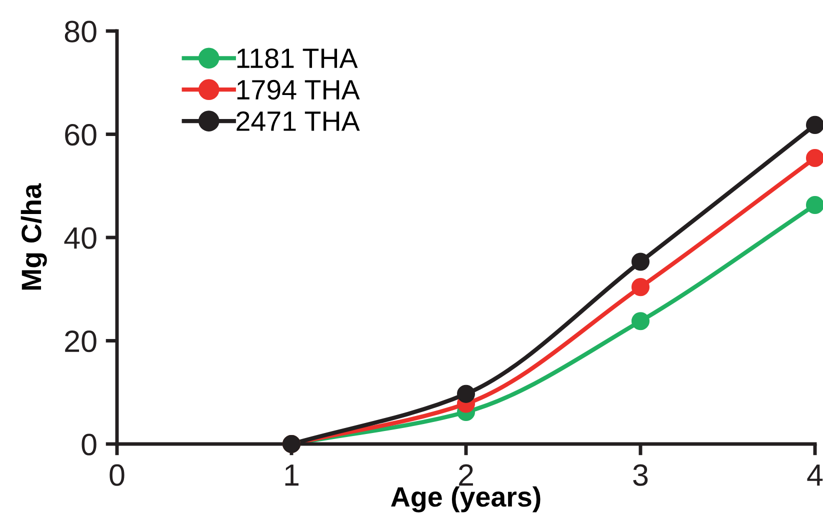 The image size is (823, 520). What do you see at coordinates (466, 475) in the screenshot?
I see `x-tick-label: 2` at bounding box center [466, 475].